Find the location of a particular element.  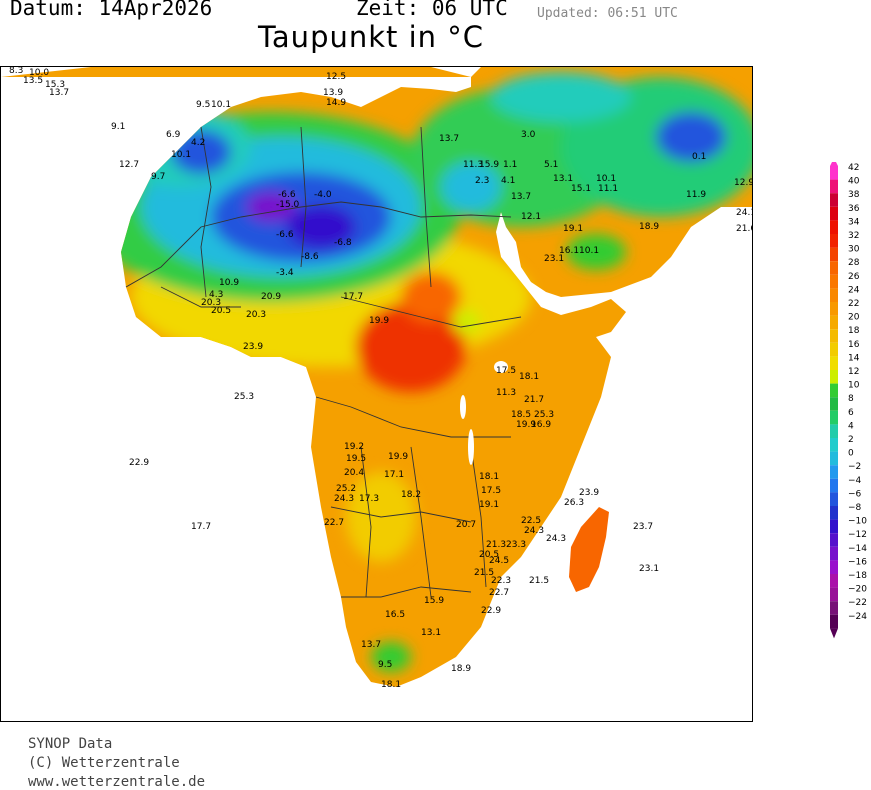

legend-tick-label: 34 is located at coordinates (854, 222).